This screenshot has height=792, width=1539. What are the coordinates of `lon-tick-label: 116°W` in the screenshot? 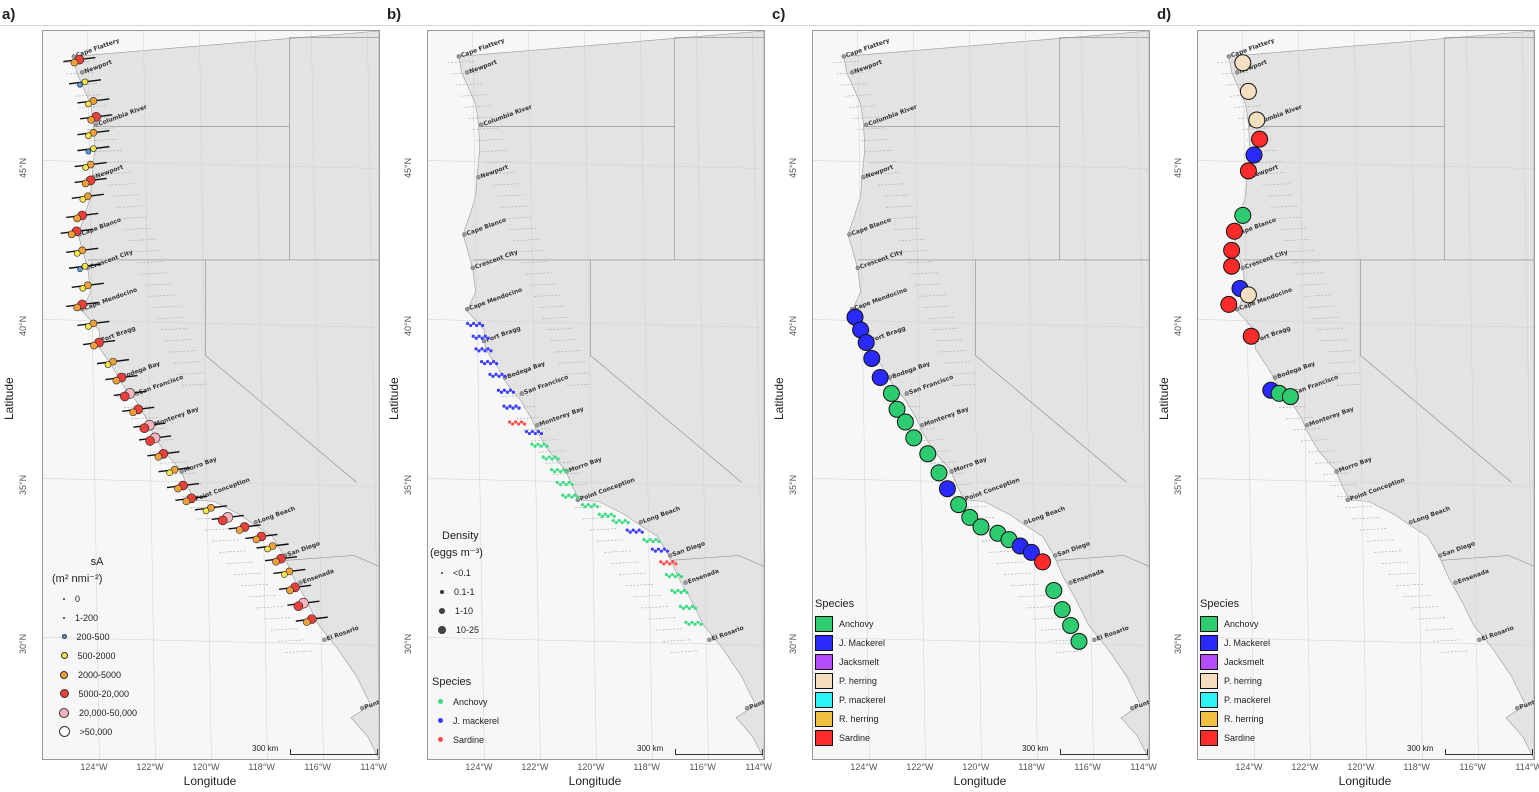 It's located at (702, 767).